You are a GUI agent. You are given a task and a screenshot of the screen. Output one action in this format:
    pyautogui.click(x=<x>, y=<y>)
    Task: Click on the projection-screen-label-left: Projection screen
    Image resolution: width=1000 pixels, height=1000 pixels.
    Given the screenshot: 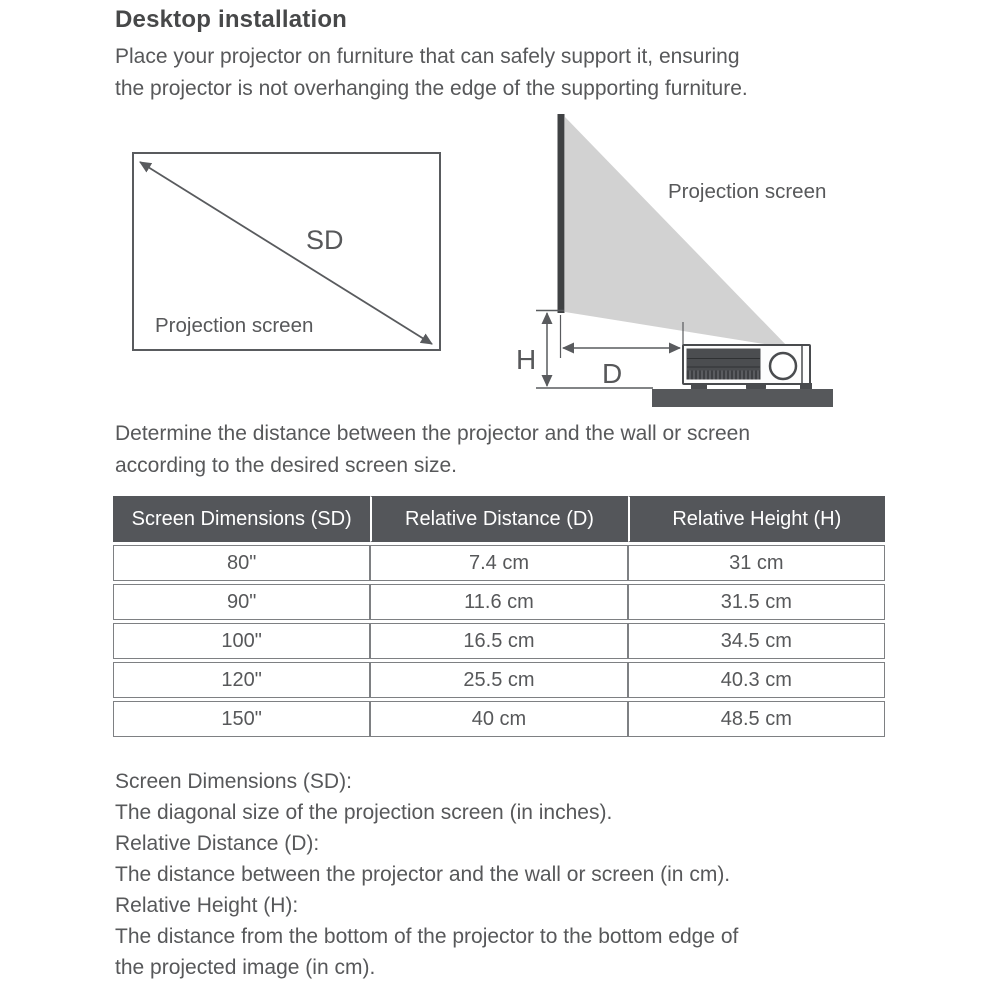 What is the action you would take?
    pyautogui.click(x=234, y=325)
    